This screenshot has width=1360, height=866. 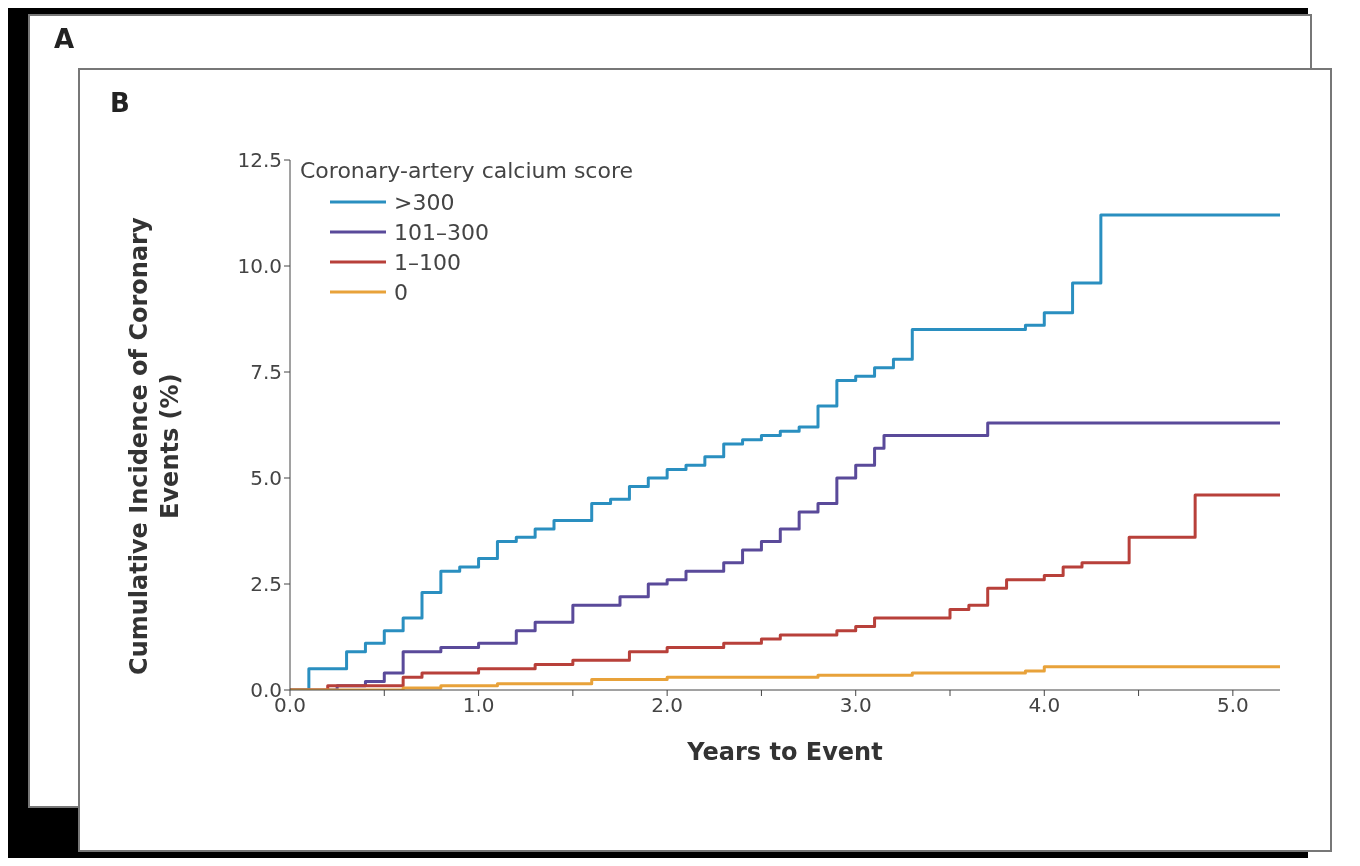 What do you see at coordinates (1232, 705) in the screenshot?
I see `x-tick-label: 5.0` at bounding box center [1232, 705].